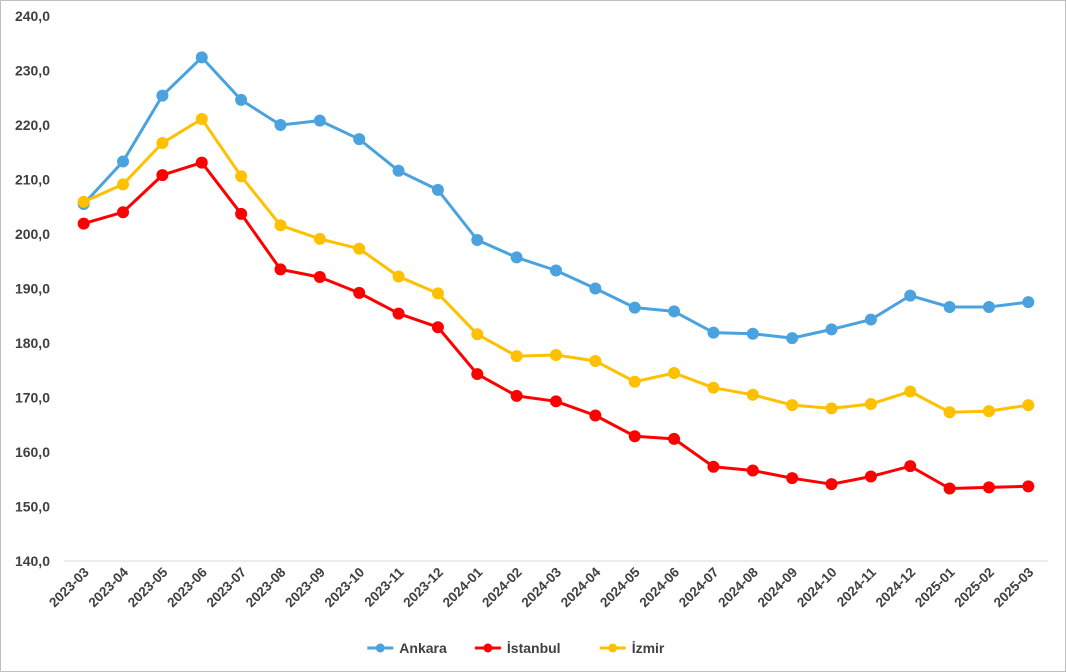  Describe the element at coordinates (32, 125) in the screenshot. I see `y-tick-label: 220,0` at that location.